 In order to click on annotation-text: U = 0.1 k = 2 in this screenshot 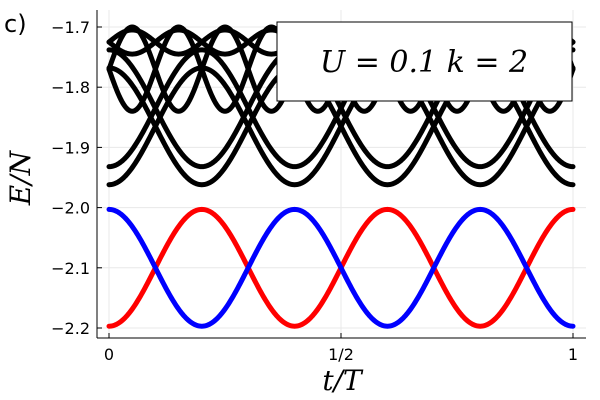, I will do `click(424, 62)`.